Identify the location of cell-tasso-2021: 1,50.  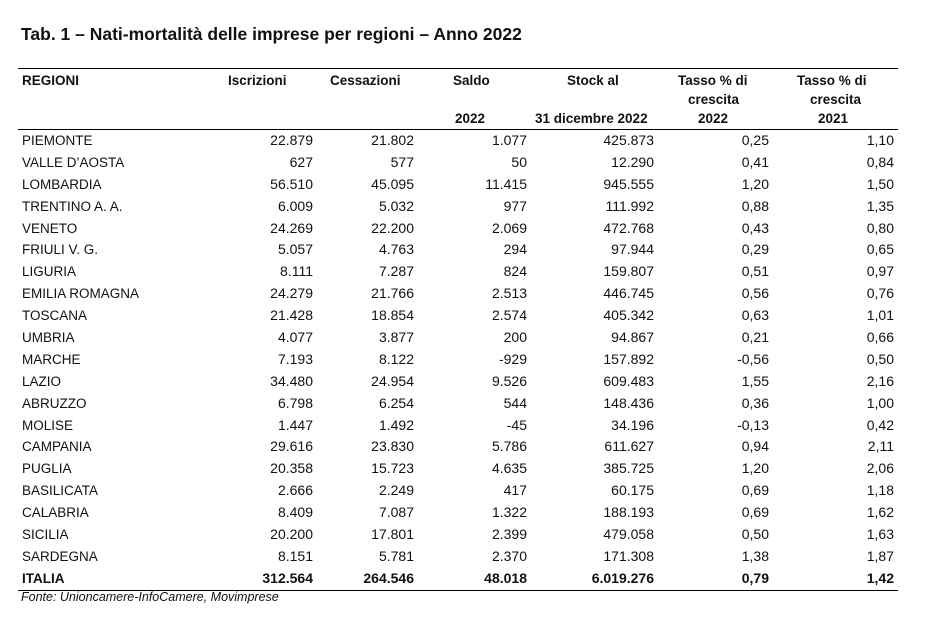
(880, 183).